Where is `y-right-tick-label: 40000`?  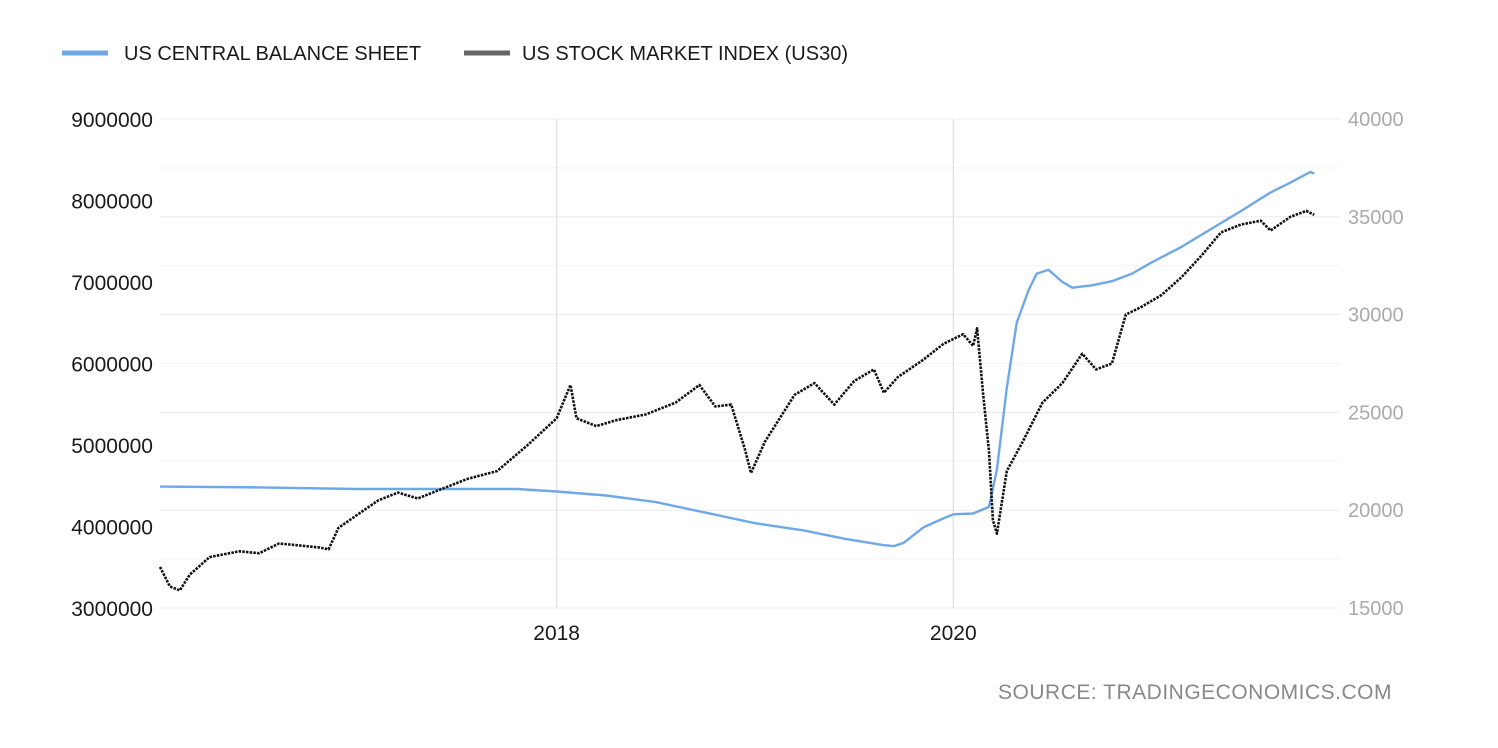 y-right-tick-label: 40000 is located at coordinates (1376, 120).